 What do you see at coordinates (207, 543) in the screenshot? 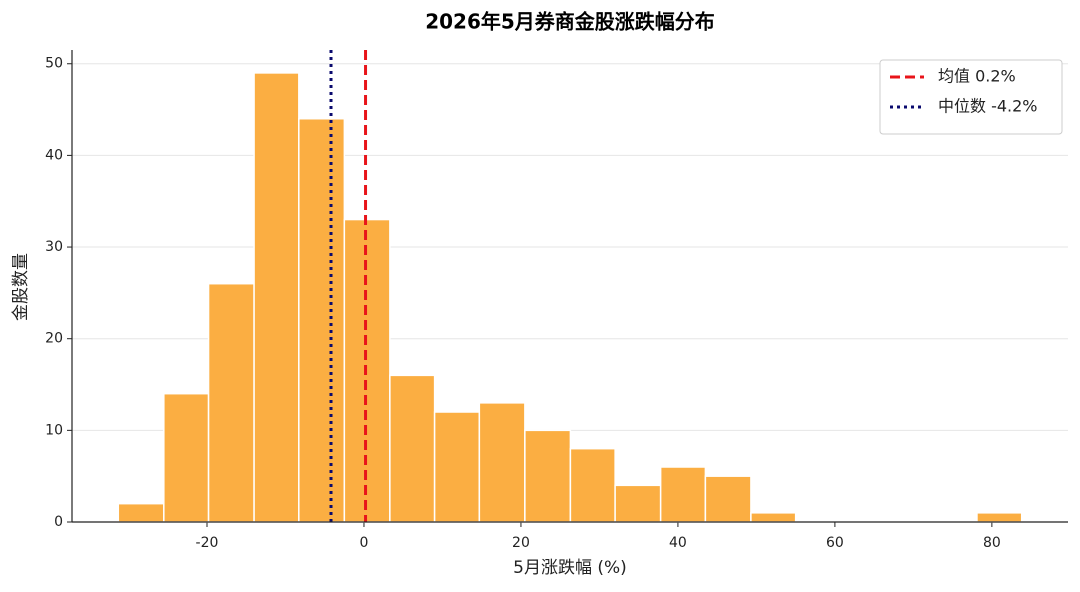
I see `x-tick-label: -20` at bounding box center [207, 543].